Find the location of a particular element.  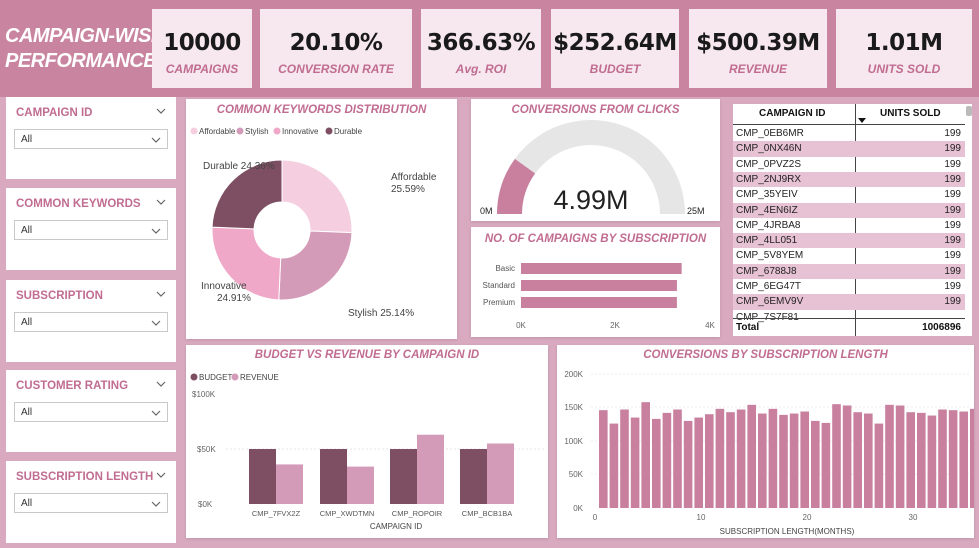

table-row: CMP_5V8YEM 199 is located at coordinates (849, 255).